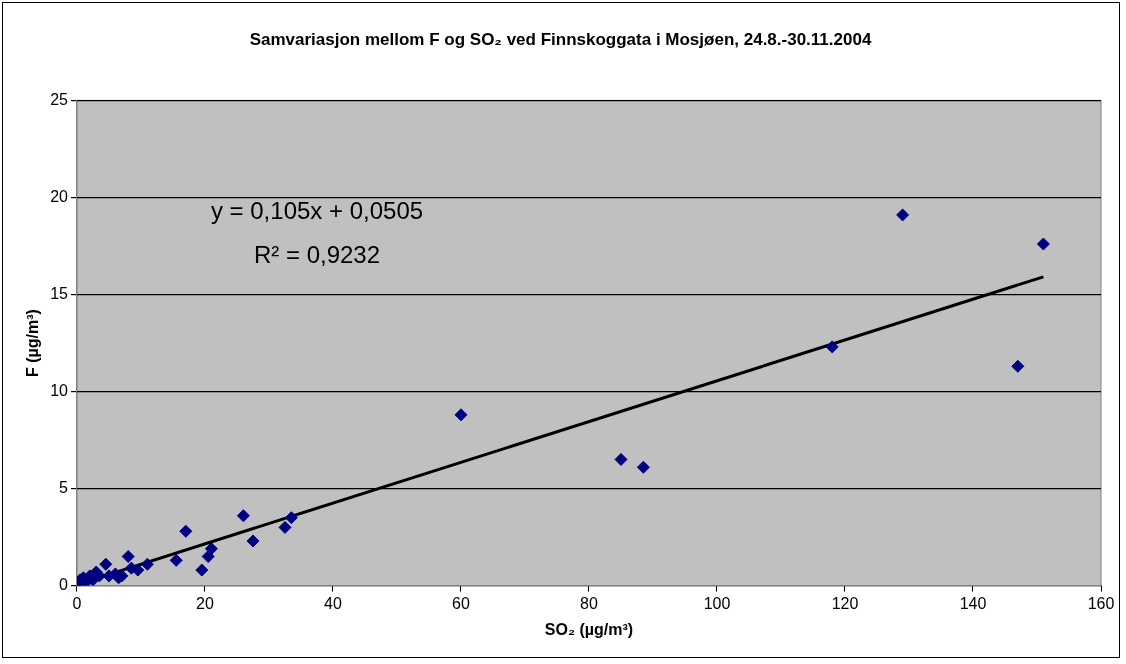 Image resolution: width=1126 pixels, height=664 pixels. I want to click on y-tick-label: 0, so click(64, 585).